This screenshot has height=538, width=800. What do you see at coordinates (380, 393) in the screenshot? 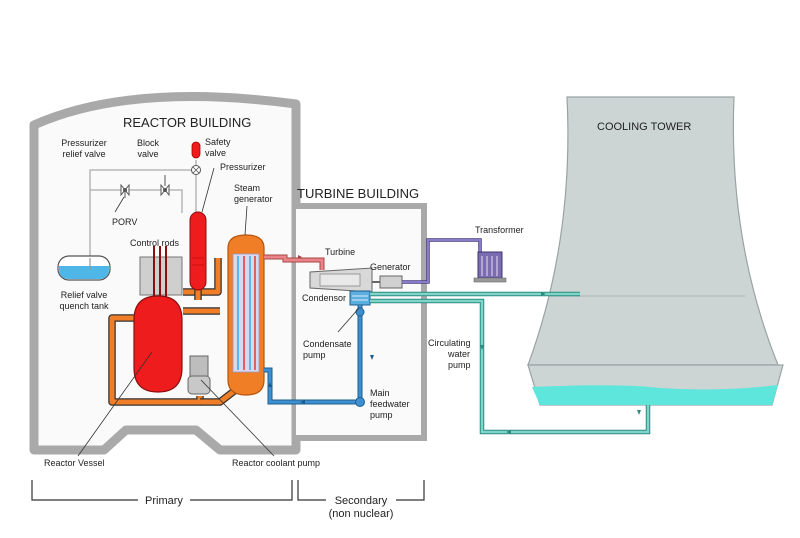
I see `main-feedwater-pump-label: Main` at bounding box center [380, 393].